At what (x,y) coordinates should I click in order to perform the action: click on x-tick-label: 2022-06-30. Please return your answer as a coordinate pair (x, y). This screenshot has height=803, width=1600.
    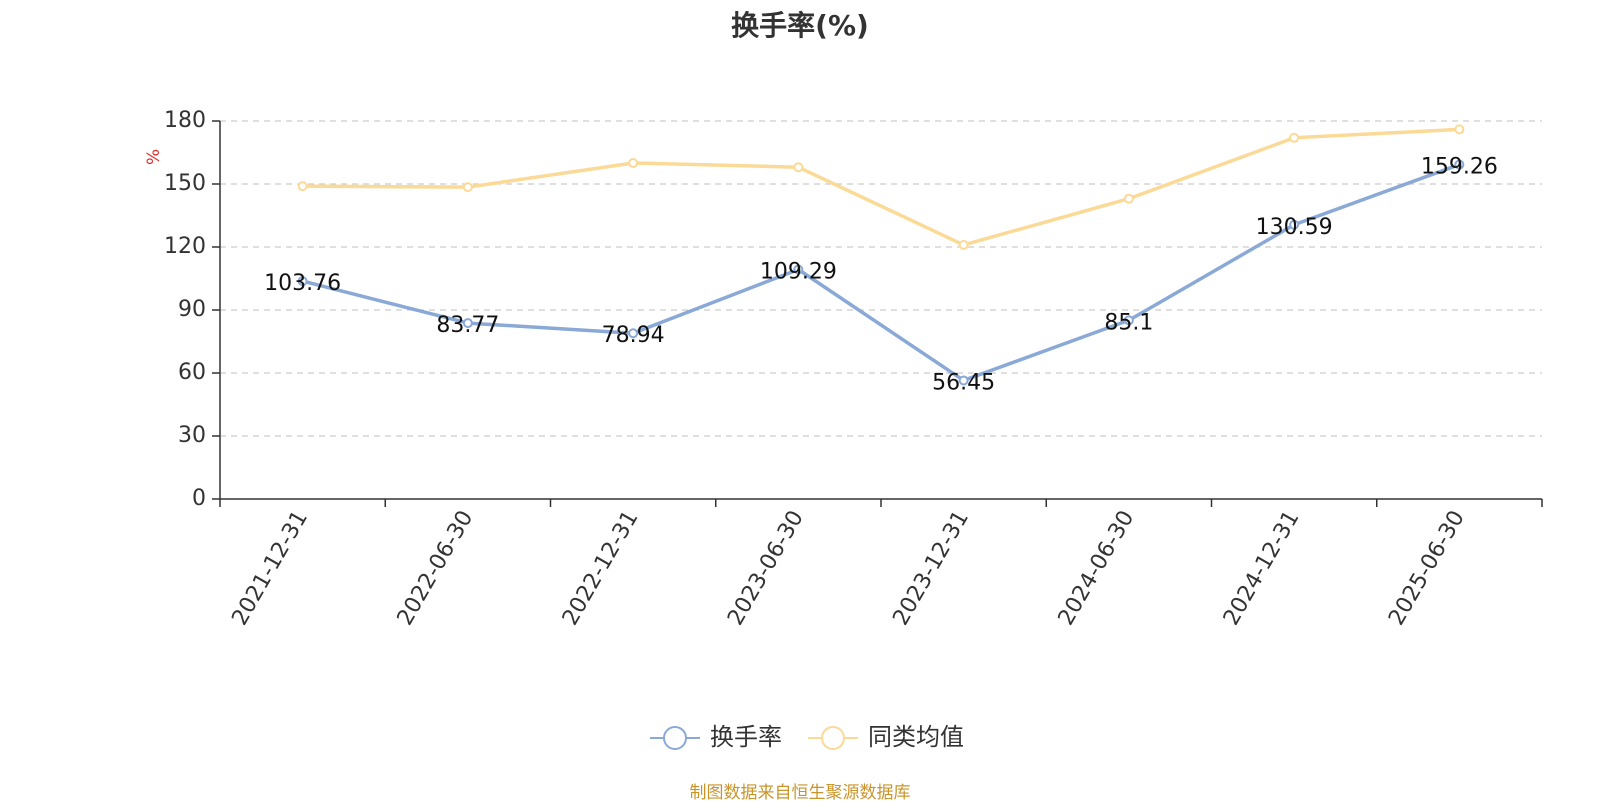
    Looking at the image, I should click on (436, 568).